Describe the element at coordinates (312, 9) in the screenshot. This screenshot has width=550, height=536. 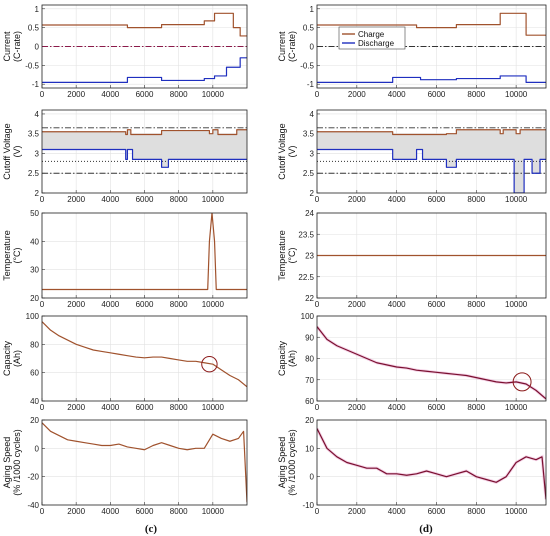
I see `tick-label-y: 1` at that location.